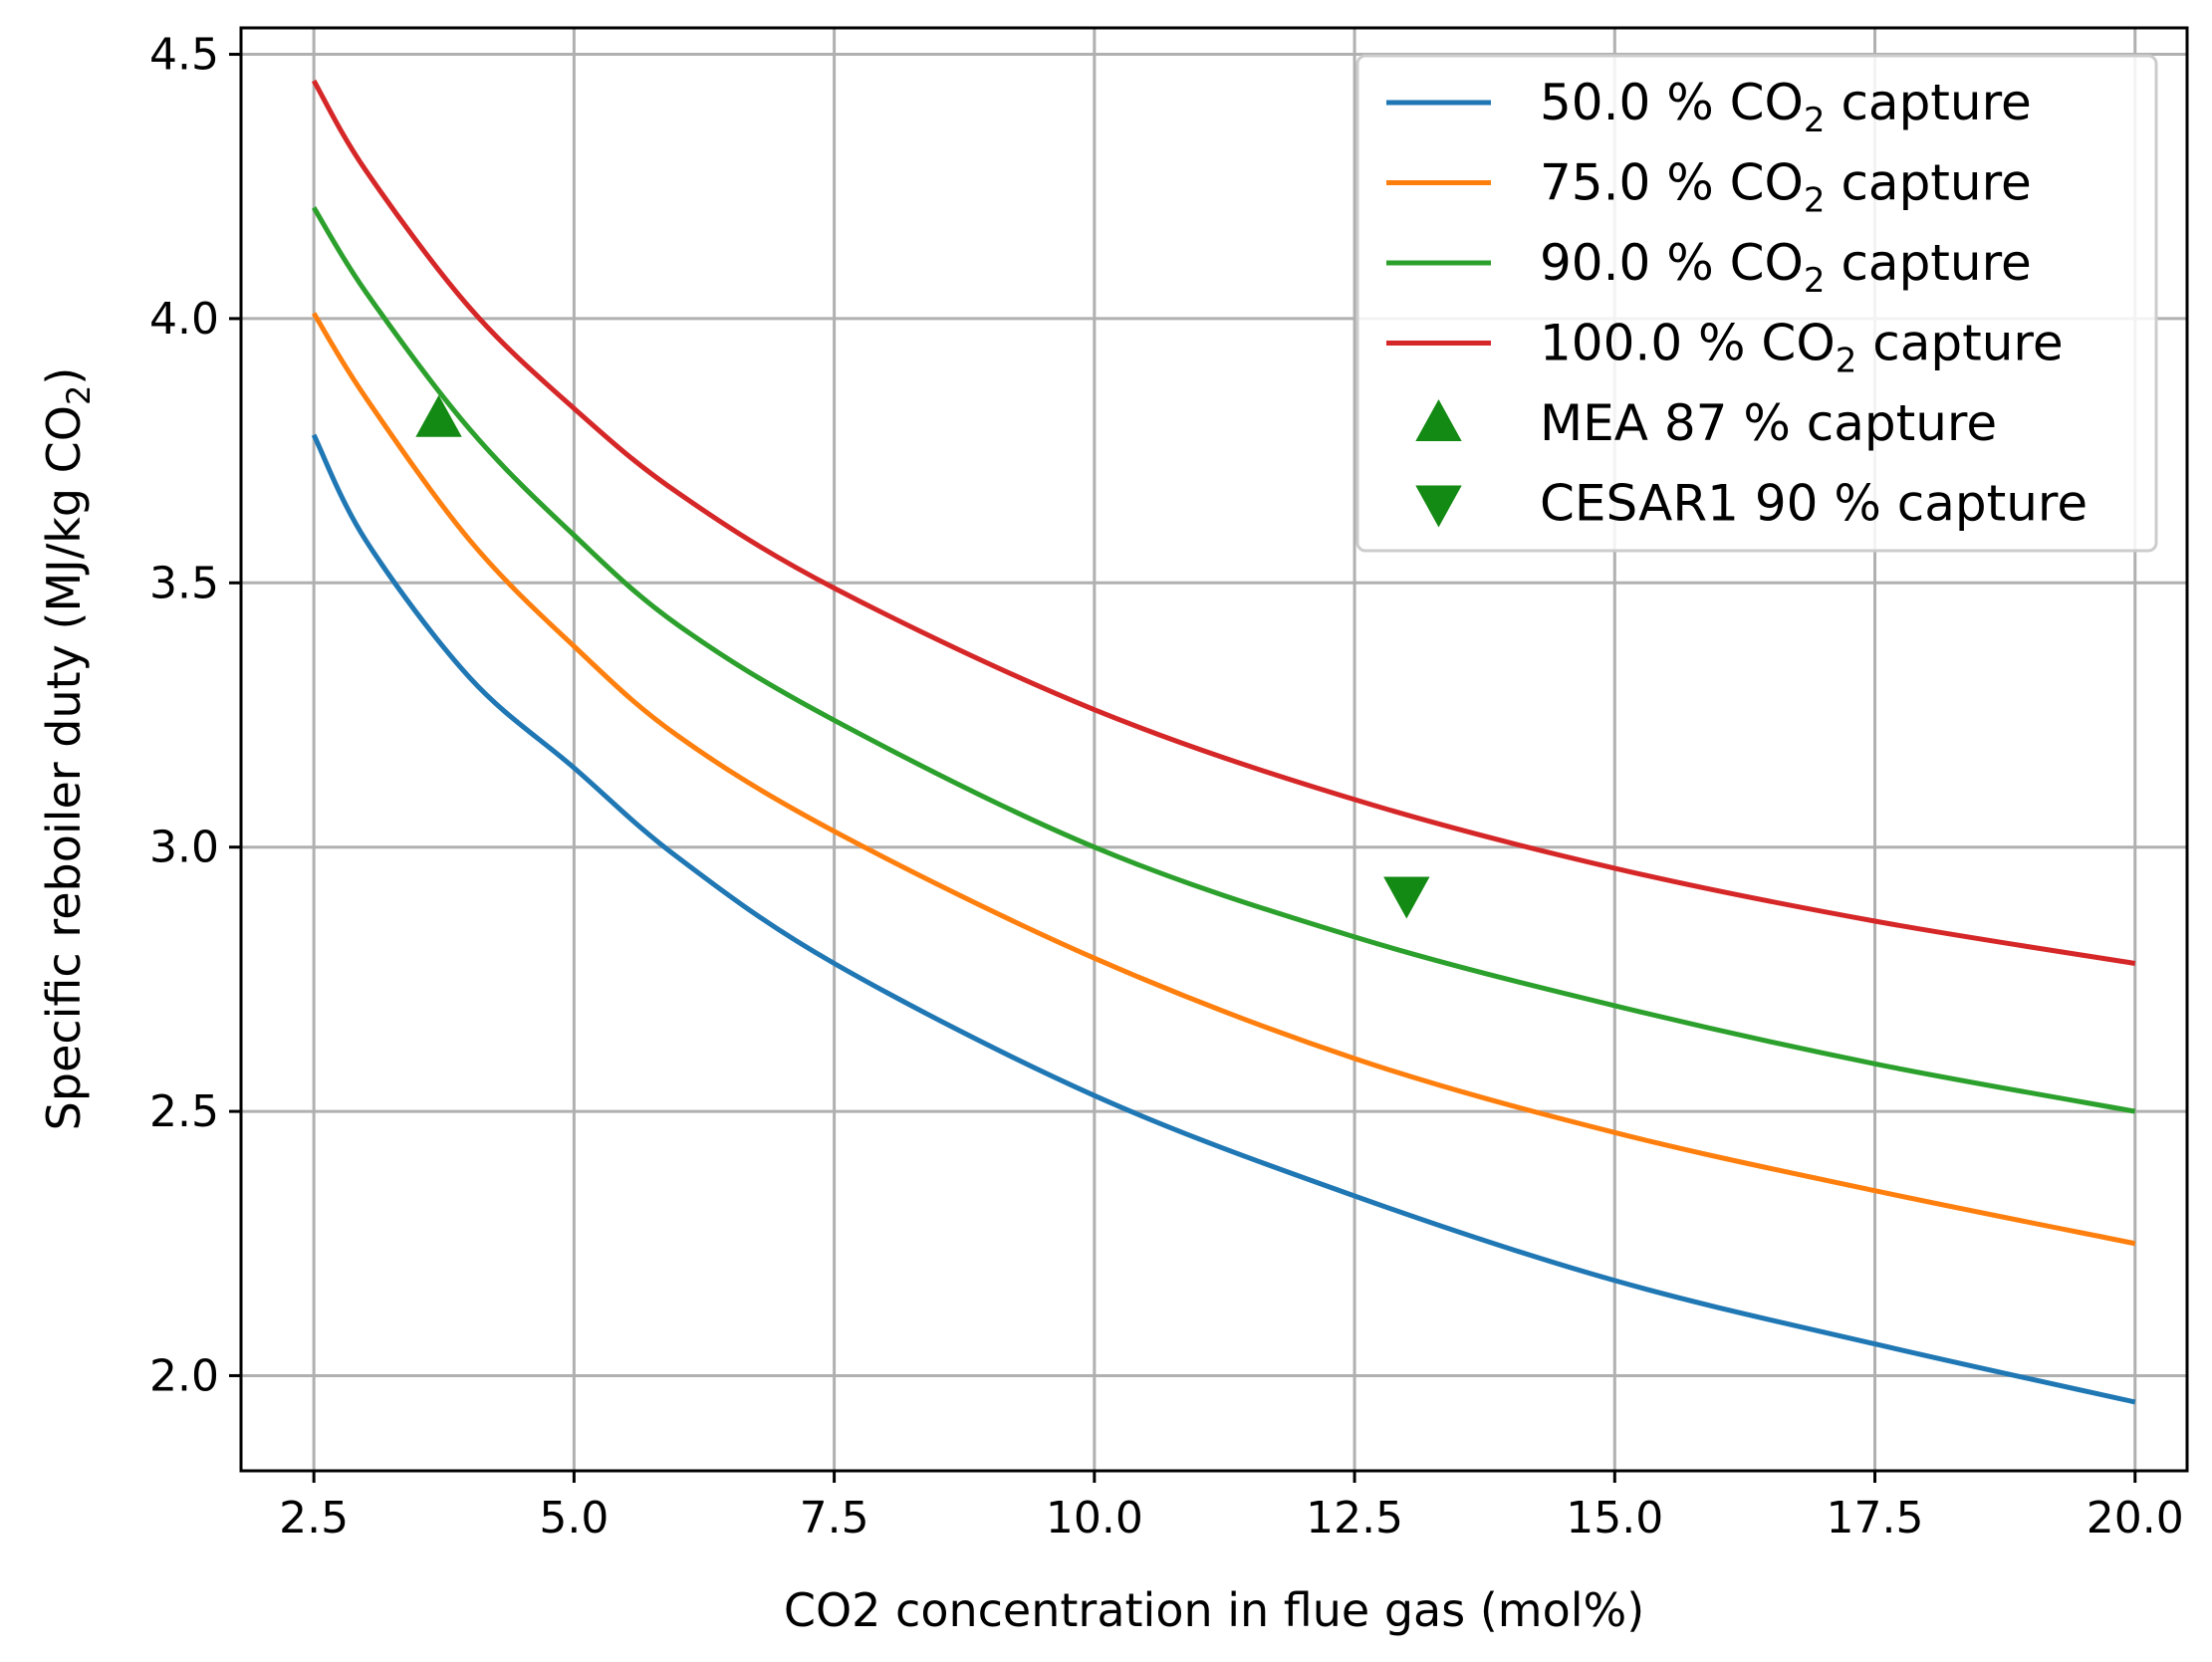 The width and height of the screenshot is (2212, 1662). Describe the element at coordinates (574, 1518) in the screenshot. I see `x-tick-label: 5.0` at that location.